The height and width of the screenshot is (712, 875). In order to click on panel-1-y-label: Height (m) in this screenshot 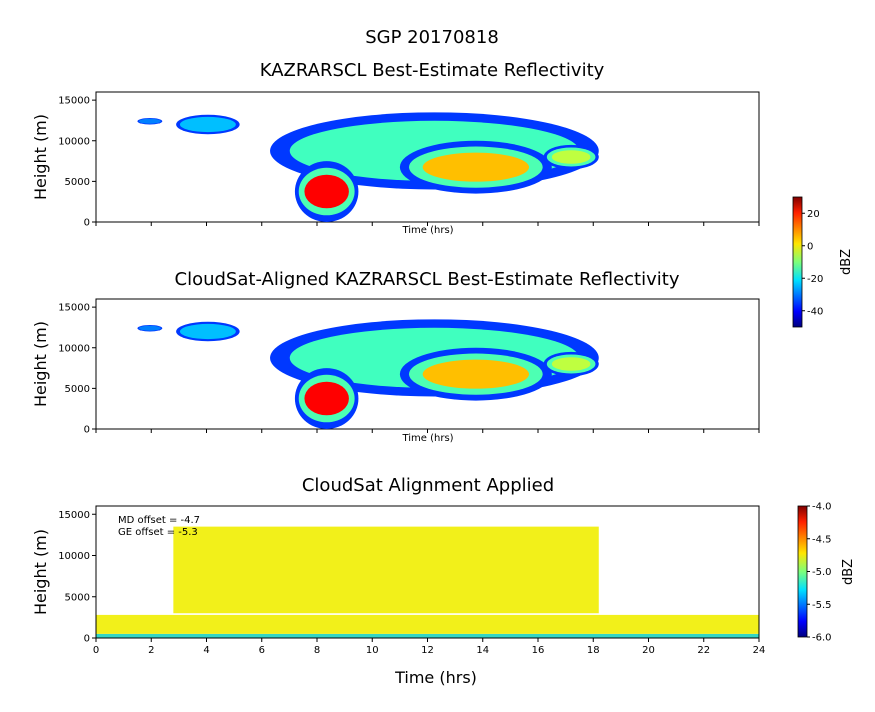, I will do `click(40, 157)`.